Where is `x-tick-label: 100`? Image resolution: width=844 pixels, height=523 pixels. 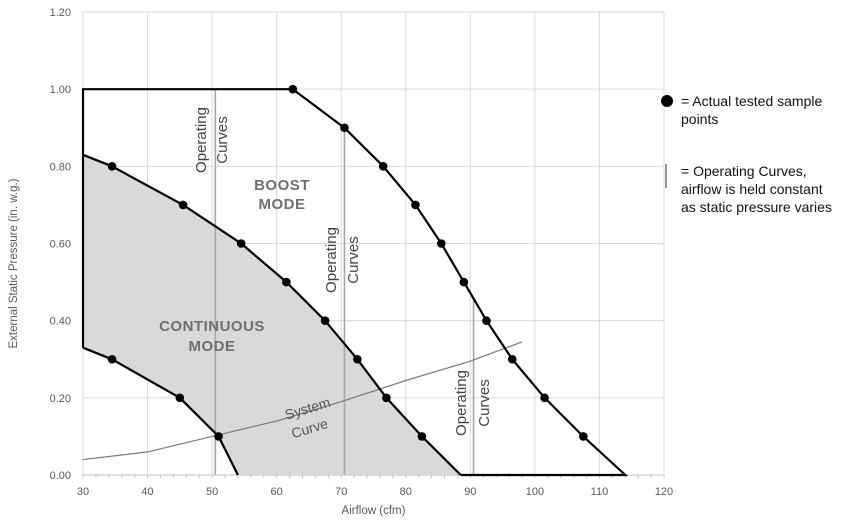 x-tick-label: 100 is located at coordinates (535, 492).